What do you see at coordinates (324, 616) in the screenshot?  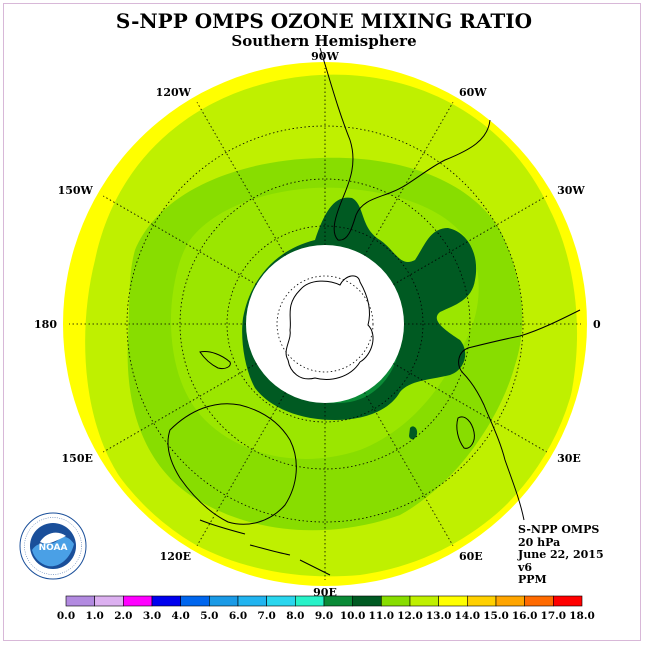 I see `colorbar-tick-label: 9.0` at bounding box center [324, 616].